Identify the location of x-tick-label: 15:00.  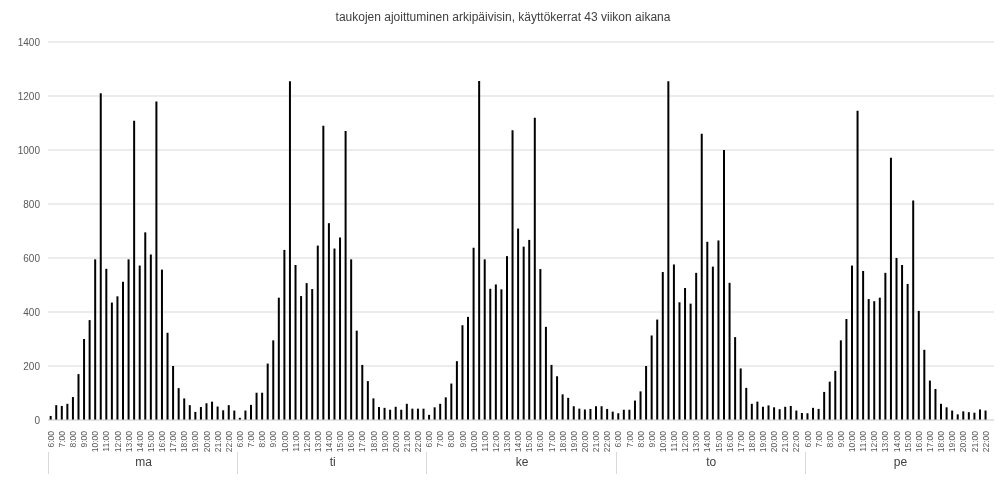
(718, 441).